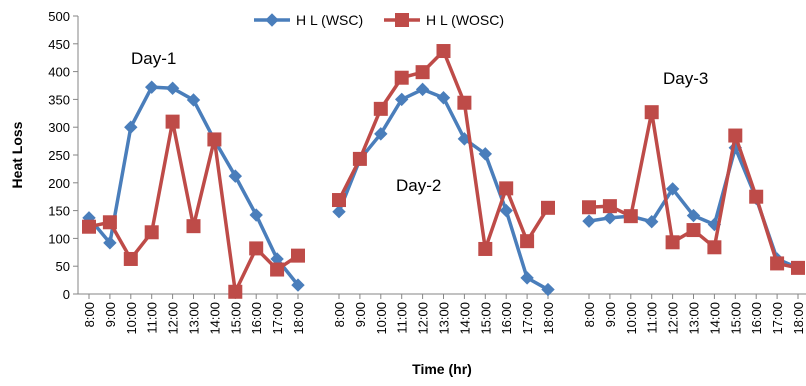  Describe the element at coordinates (66, 294) in the screenshot. I see `y-tick-label: 0` at that location.